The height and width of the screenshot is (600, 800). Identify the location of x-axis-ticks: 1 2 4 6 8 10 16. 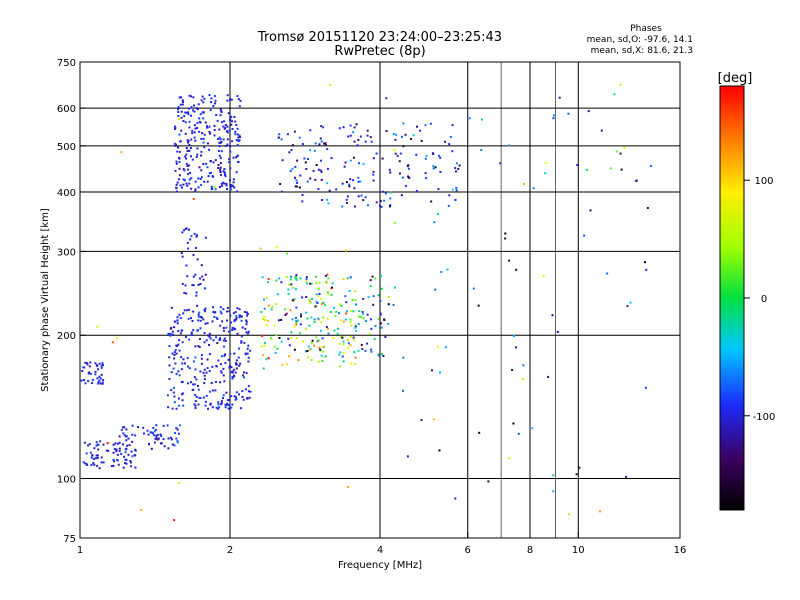
(381, 544).